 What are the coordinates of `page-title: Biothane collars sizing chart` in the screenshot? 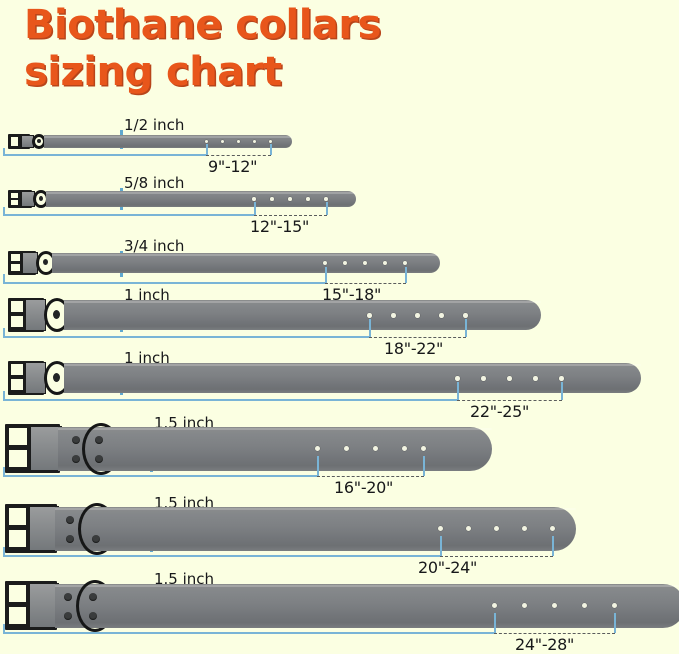 It's located at (254, 49).